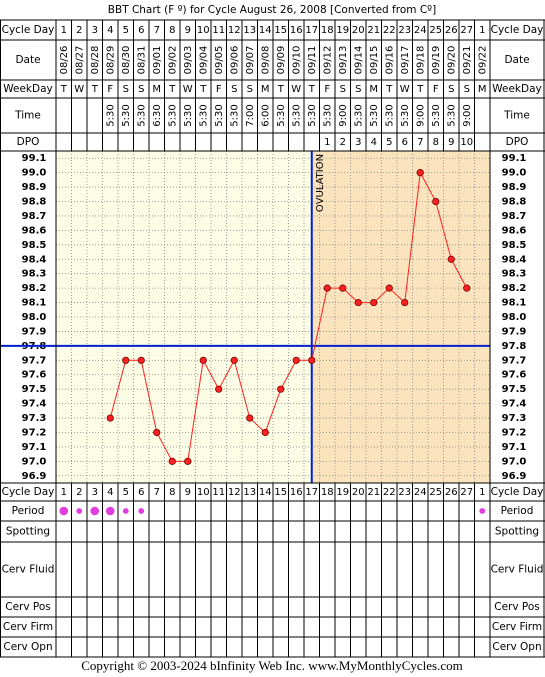 The image size is (545, 677). What do you see at coordinates (172, 30) in the screenshot?
I see `cycle-day: 8` at bounding box center [172, 30].